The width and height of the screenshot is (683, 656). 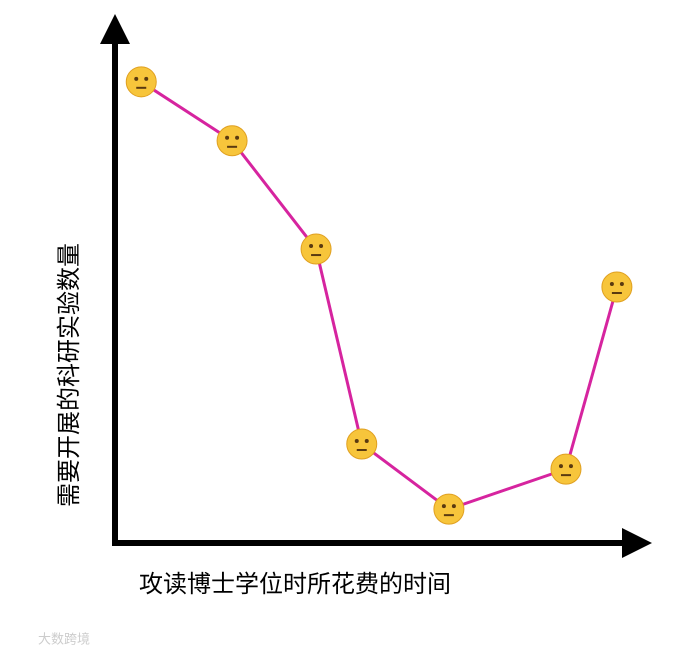 I want to click on watermark: 大数跨境, so click(x=64, y=640).